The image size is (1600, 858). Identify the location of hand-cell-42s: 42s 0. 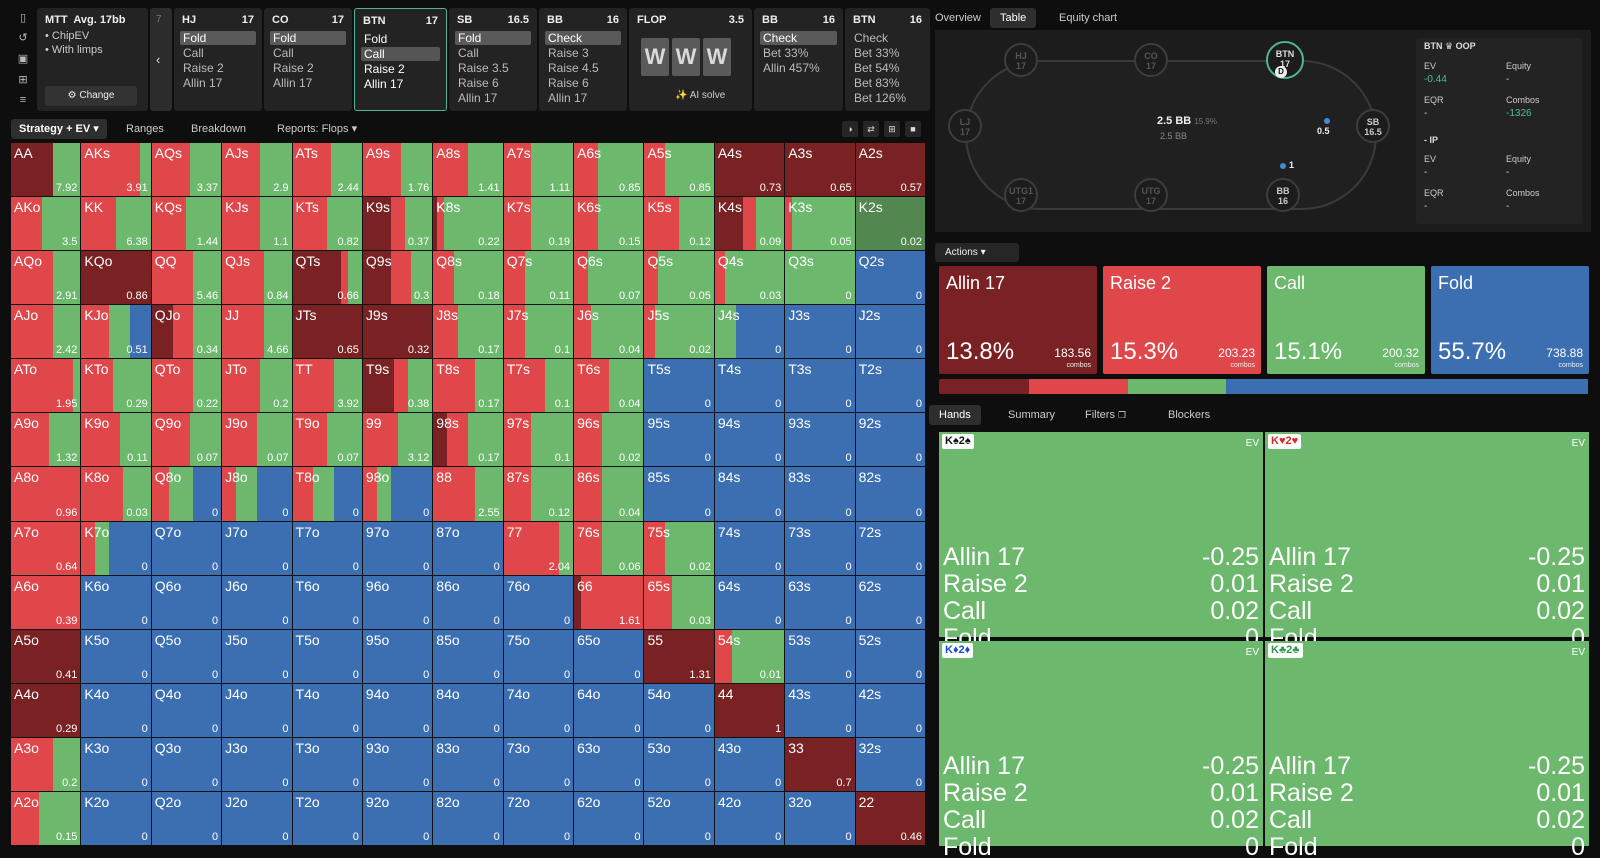
(890, 710).